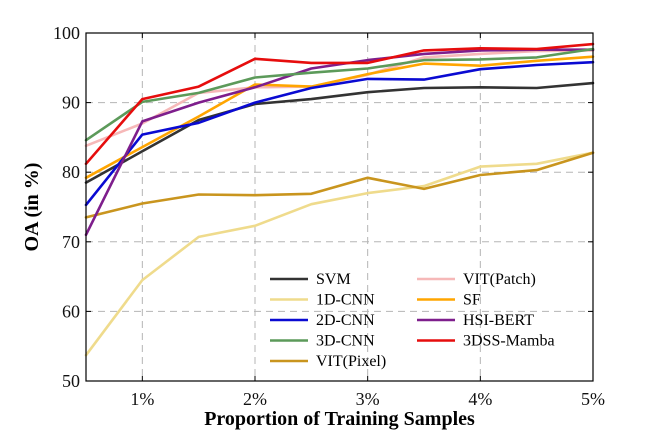 The height and width of the screenshot is (436, 654). What do you see at coordinates (509, 341) in the screenshot?
I see `legend-label-3dss-mamba: 3DSS-Mamba` at bounding box center [509, 341].